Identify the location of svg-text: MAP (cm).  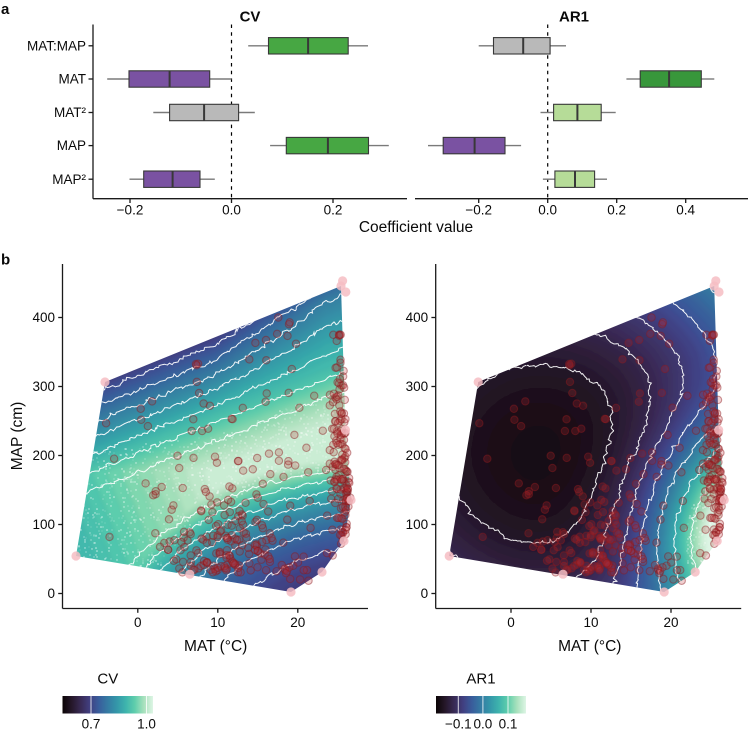
(17, 436).